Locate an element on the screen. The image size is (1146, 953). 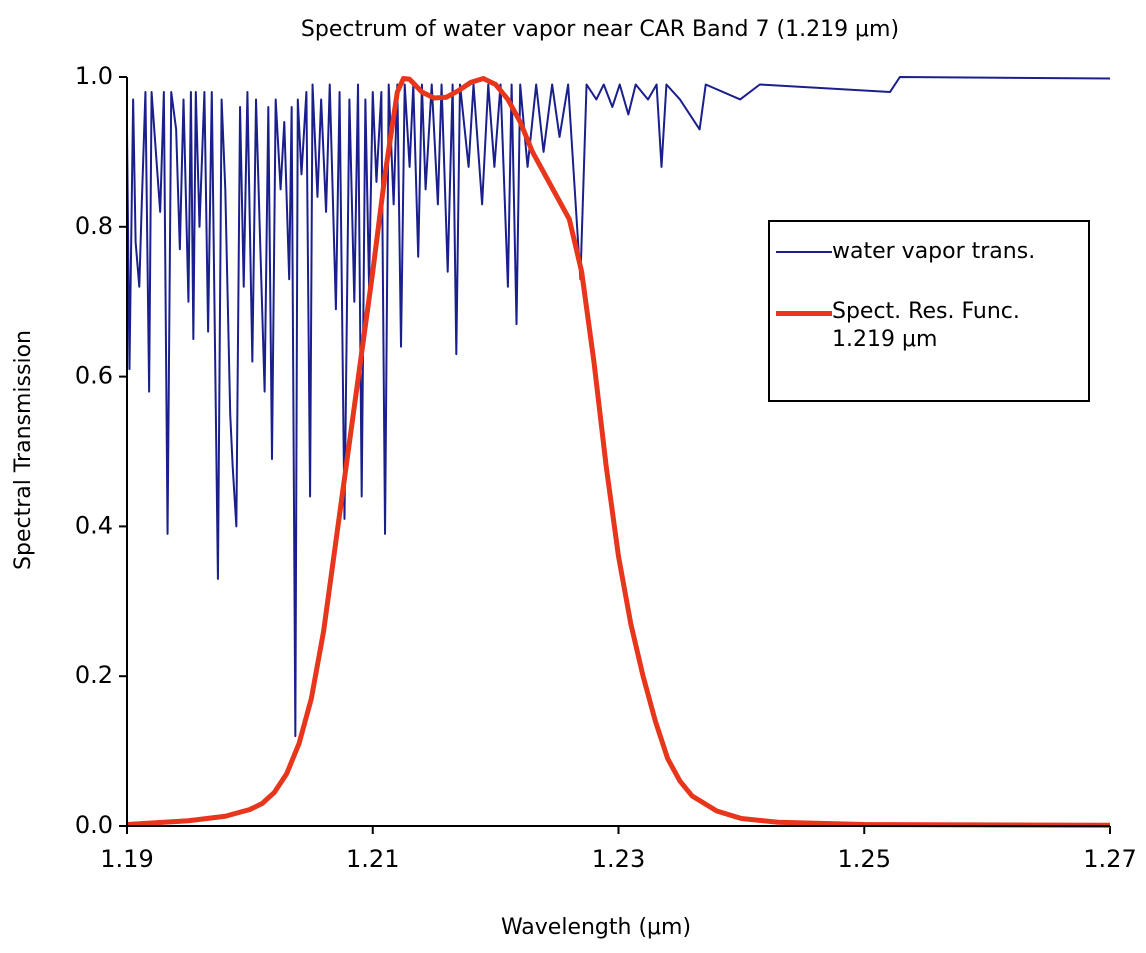
legend-entry: water vapor trans. is located at coordinates (905, 252).